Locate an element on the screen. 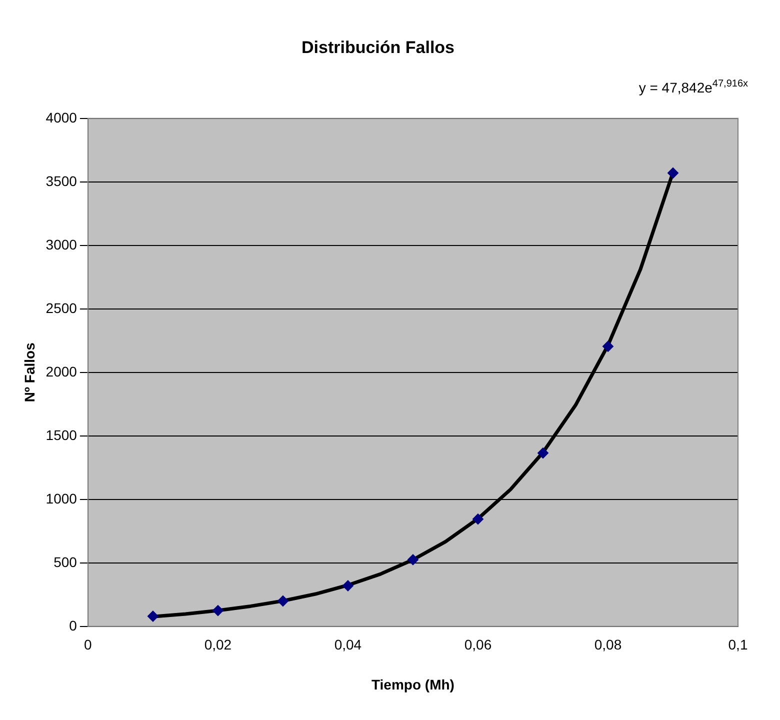 The image size is (780, 720). y-tick-label: 1000 is located at coordinates (62, 498).